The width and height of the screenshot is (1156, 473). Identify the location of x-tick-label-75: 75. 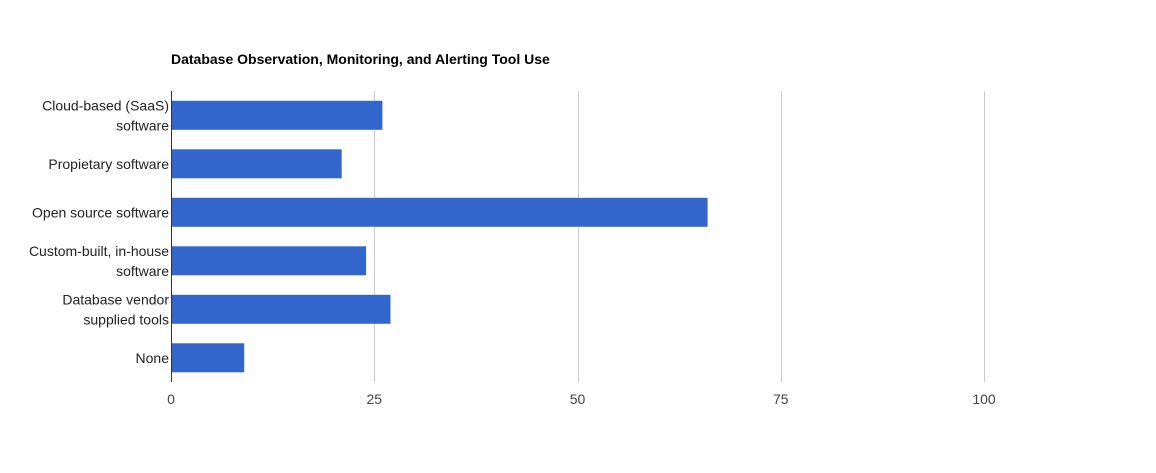
(781, 399).